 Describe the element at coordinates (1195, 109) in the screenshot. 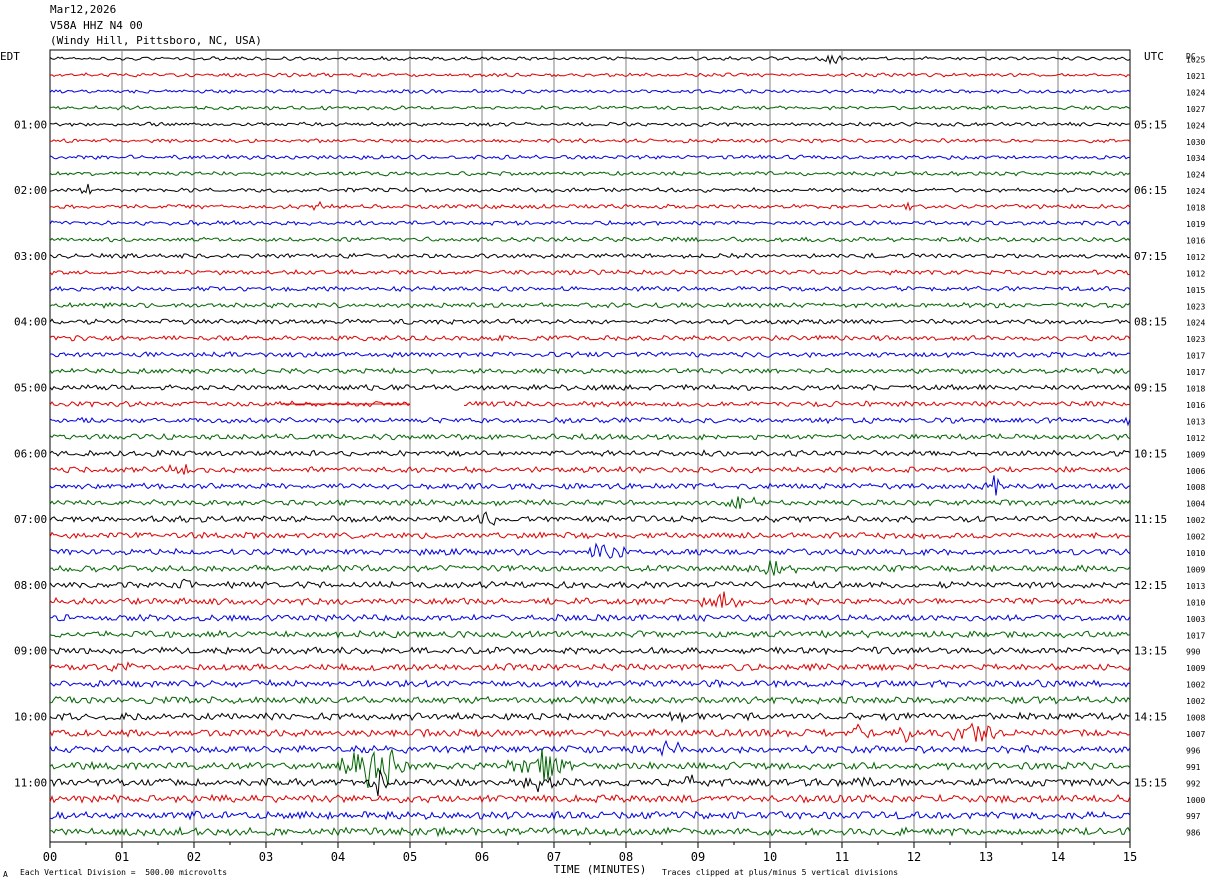

I see `dc-offset-label: 1027` at that location.